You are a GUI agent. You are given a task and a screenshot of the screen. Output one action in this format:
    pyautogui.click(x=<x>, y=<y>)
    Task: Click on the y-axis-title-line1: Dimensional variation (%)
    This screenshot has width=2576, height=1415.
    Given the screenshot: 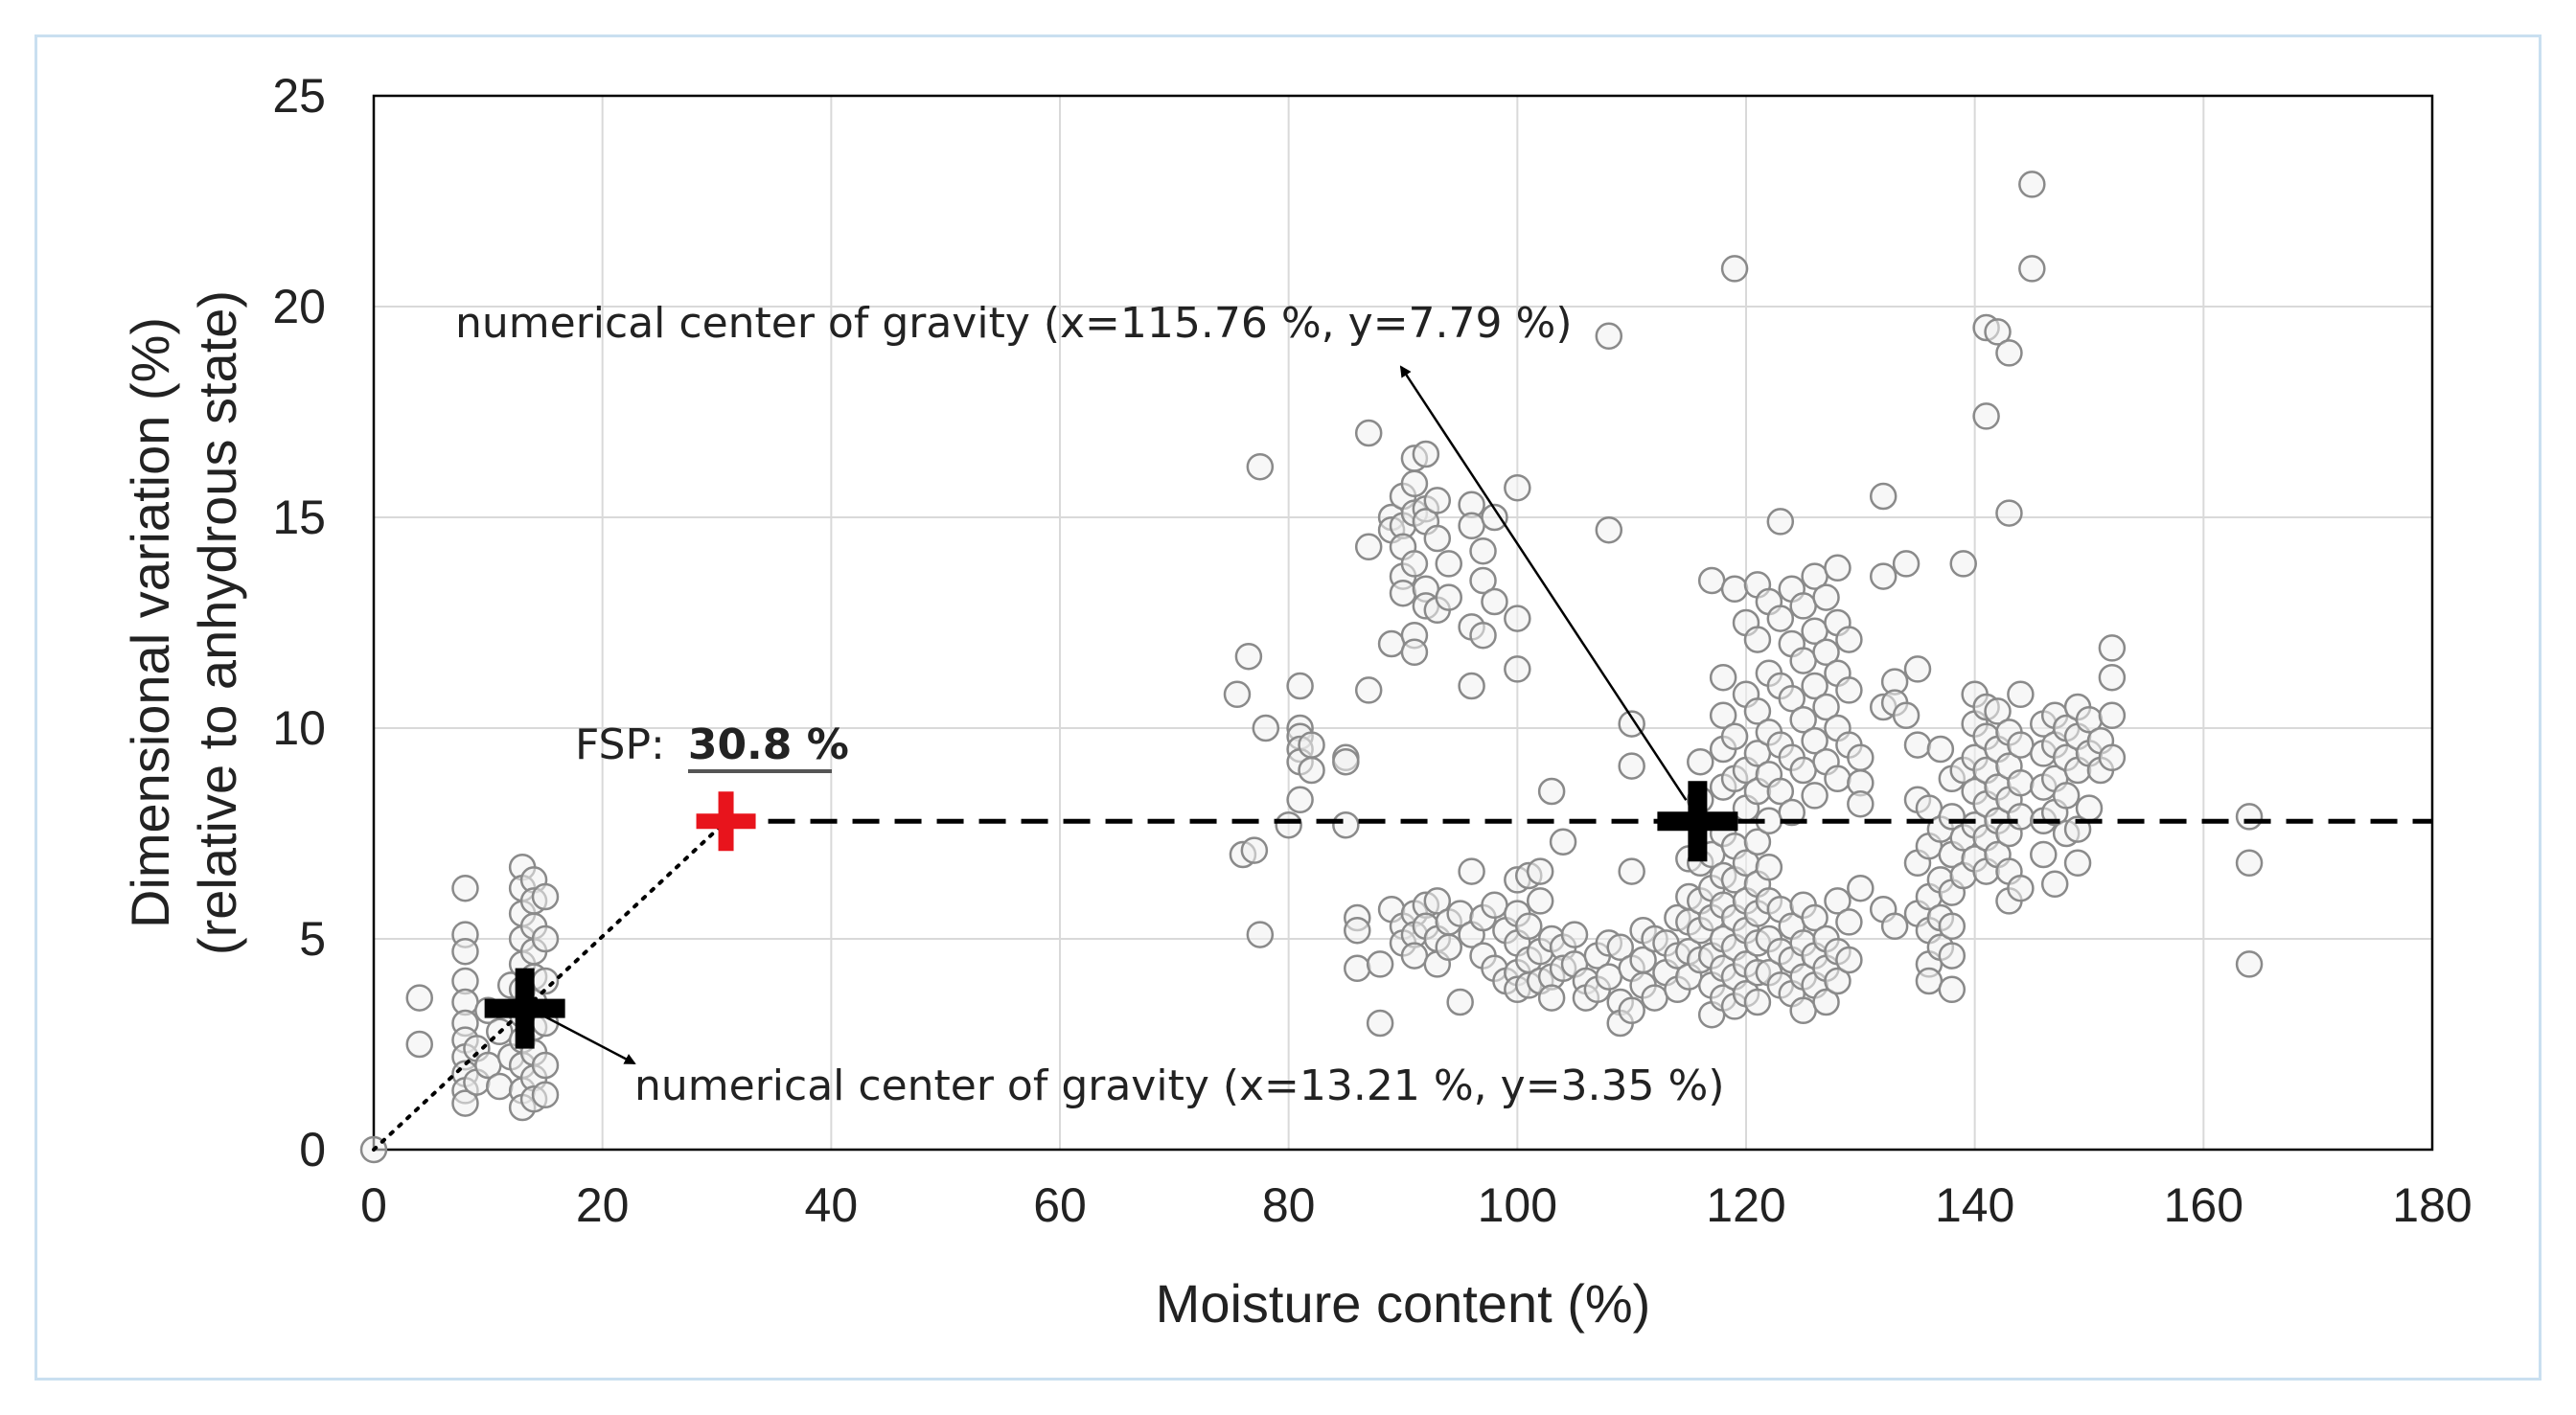 What is the action you would take?
    pyautogui.click(x=150, y=623)
    